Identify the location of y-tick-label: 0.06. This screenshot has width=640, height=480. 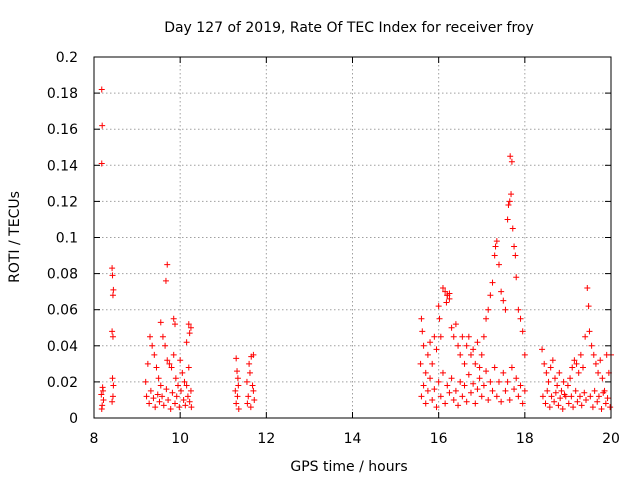
(62, 311).